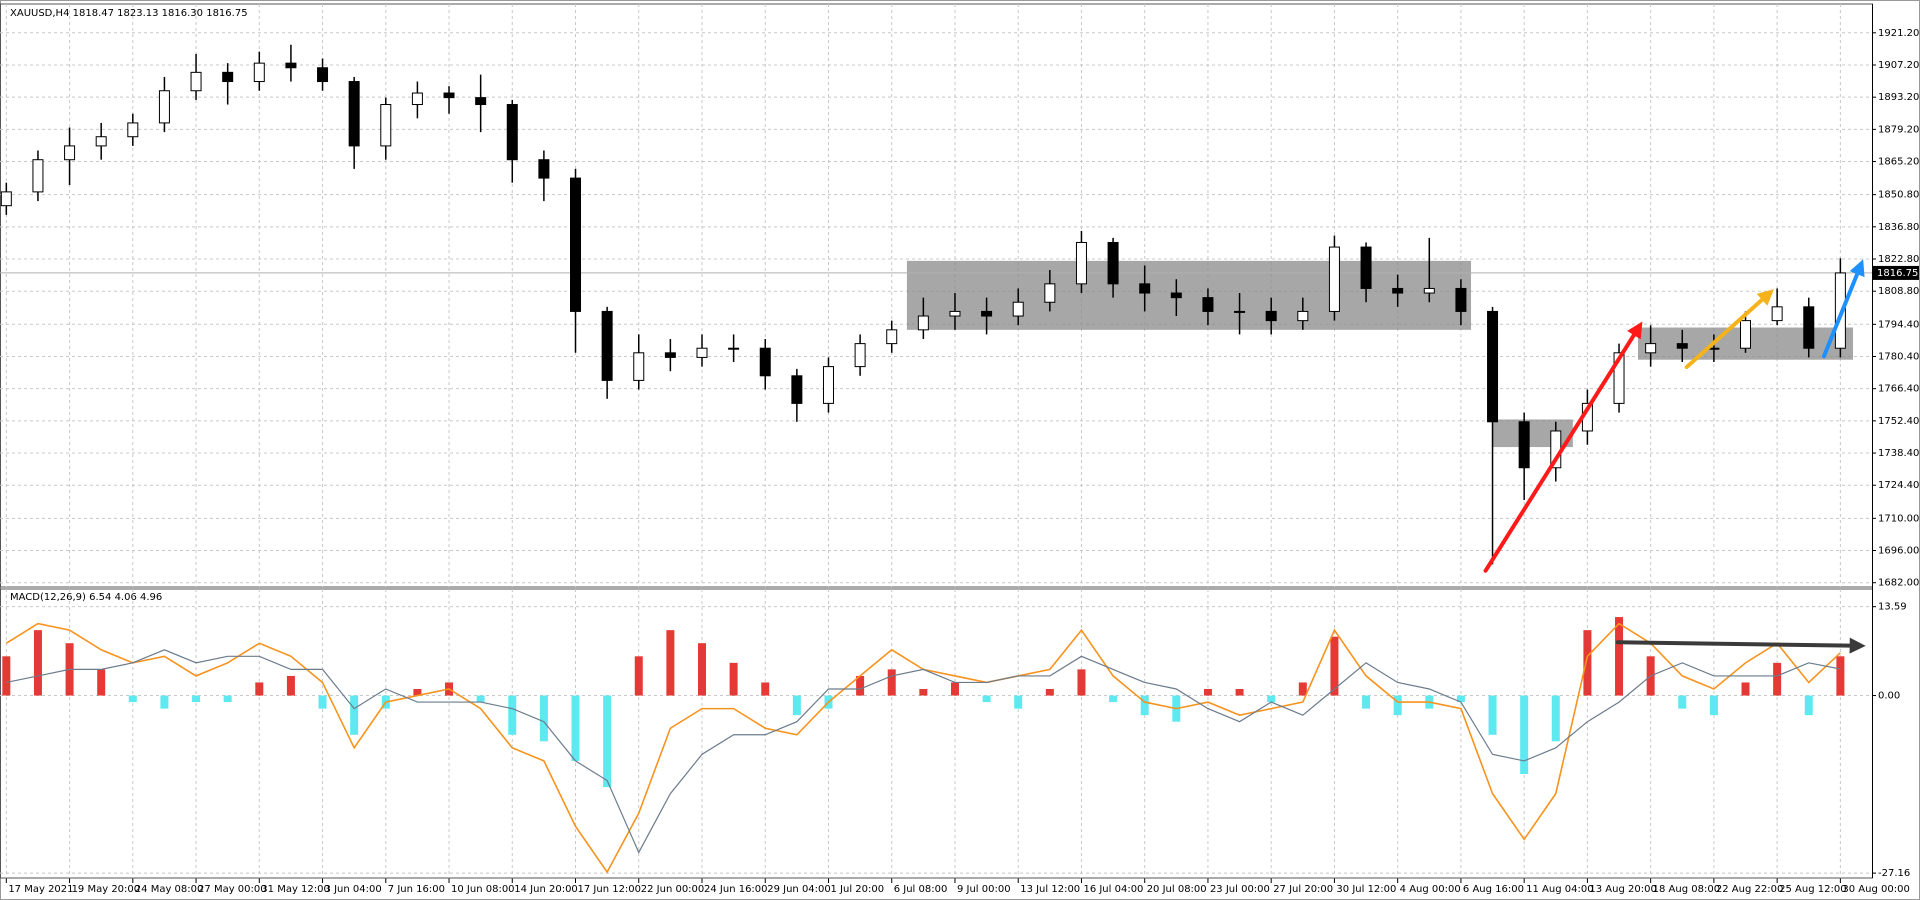  I want to click on x-tick-label: 18 Aug 08:00, so click(1686, 889).